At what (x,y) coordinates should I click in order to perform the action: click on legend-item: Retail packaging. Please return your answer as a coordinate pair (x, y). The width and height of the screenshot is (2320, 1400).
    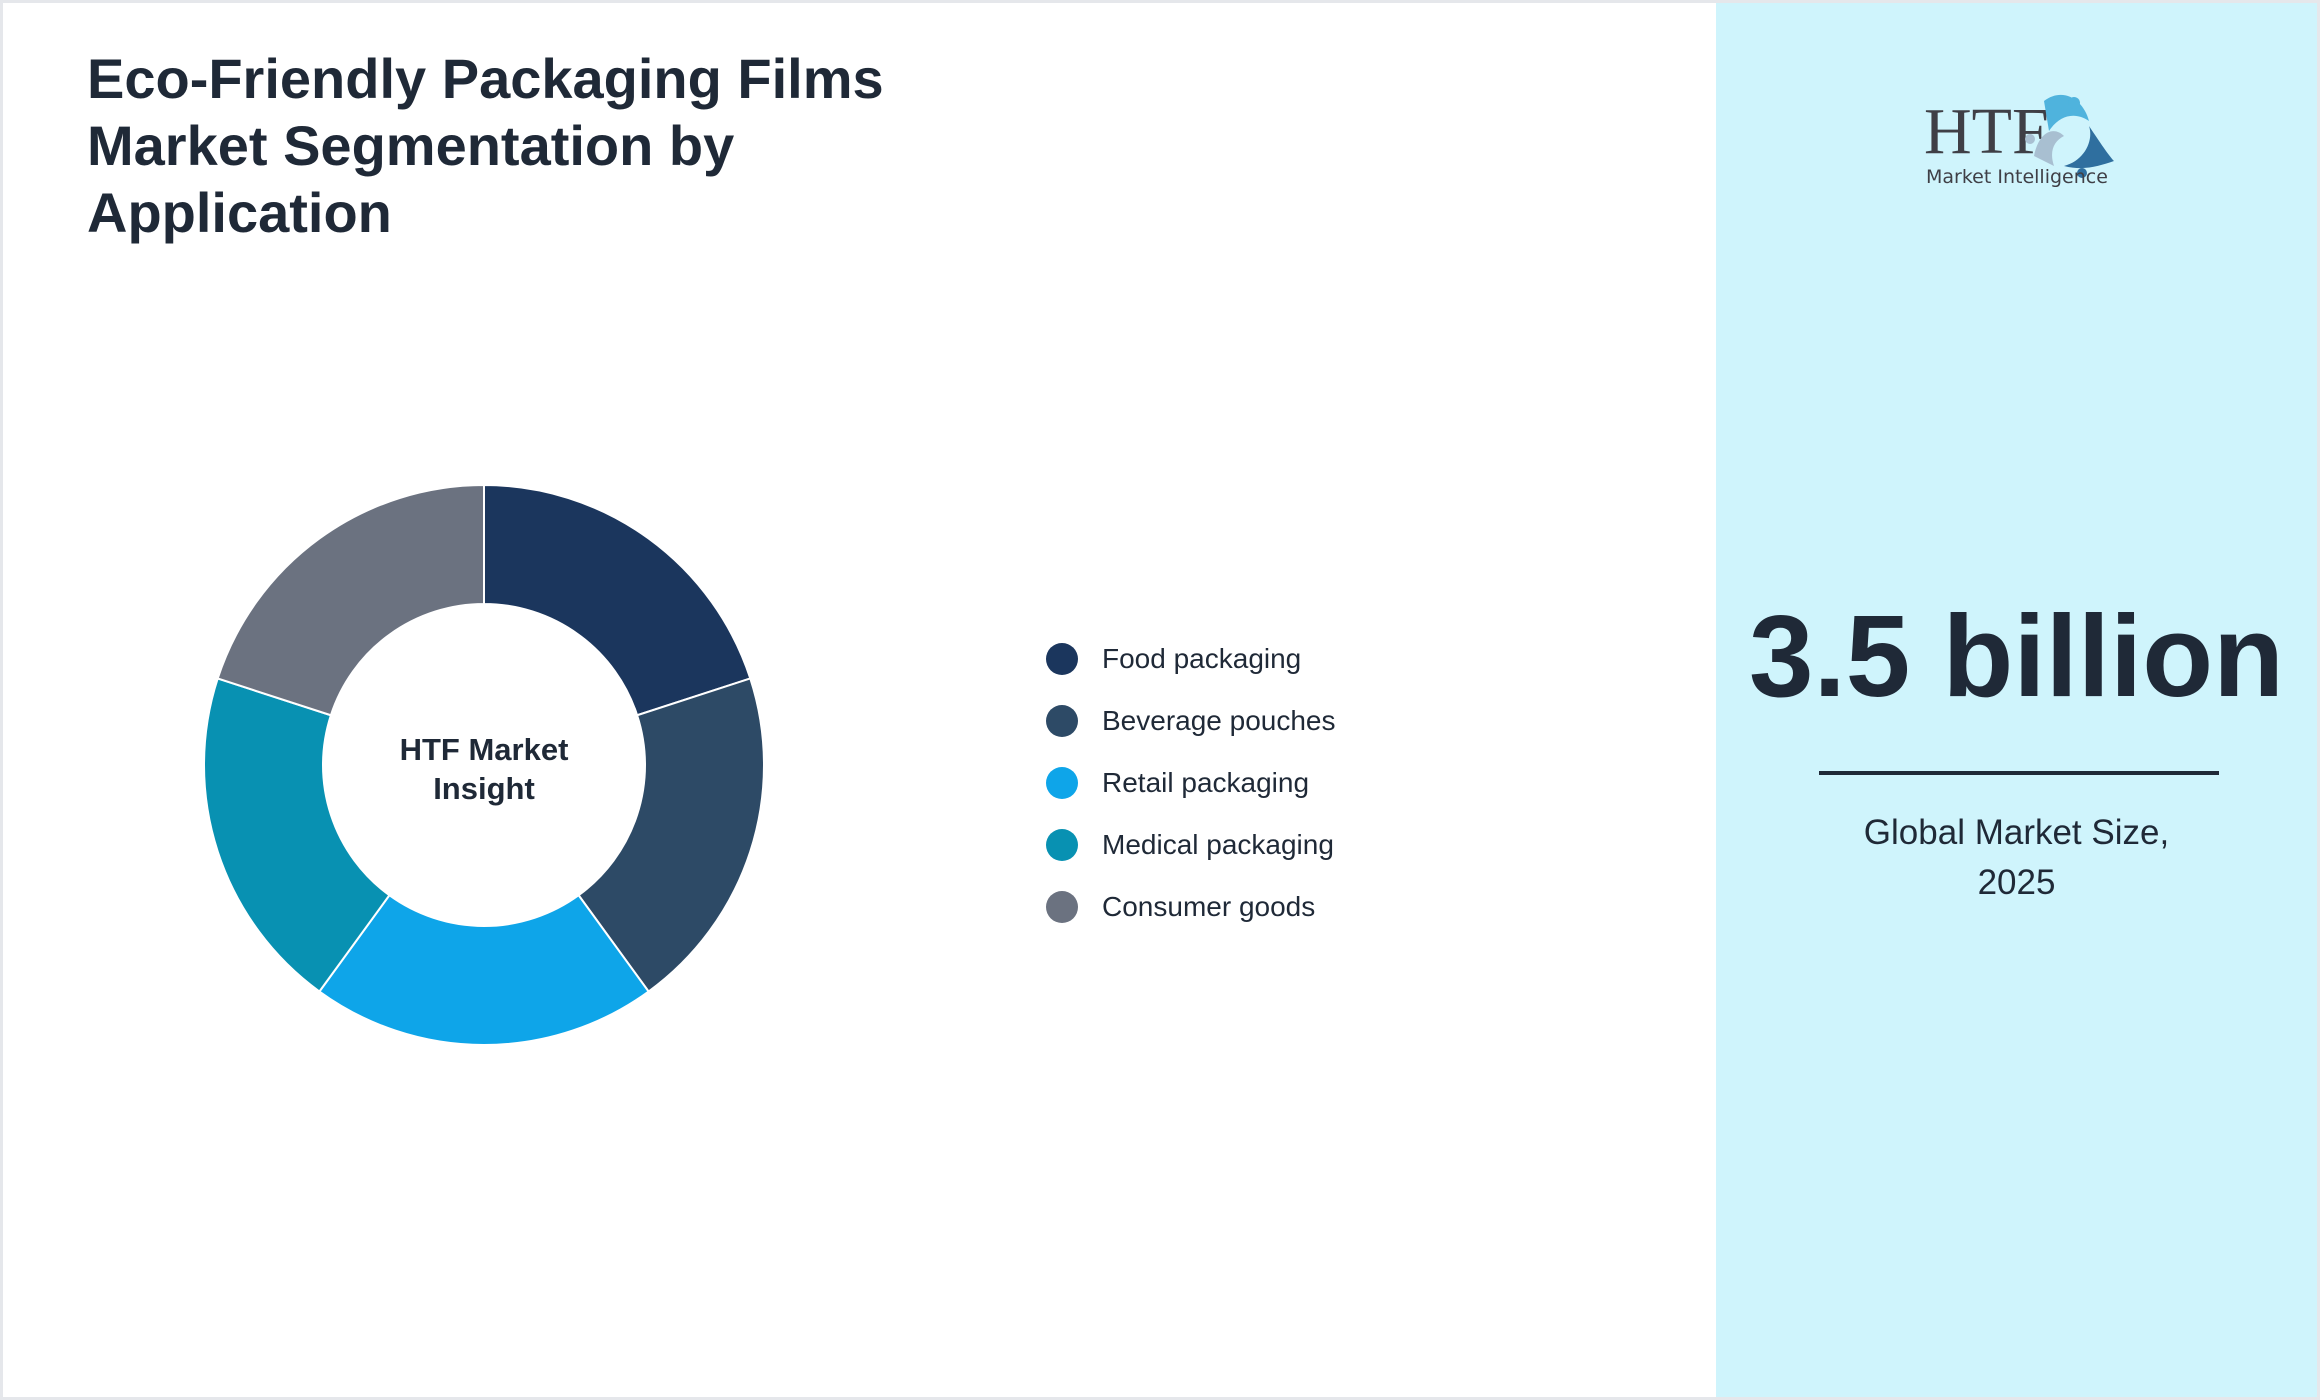
    Looking at the image, I should click on (1191, 783).